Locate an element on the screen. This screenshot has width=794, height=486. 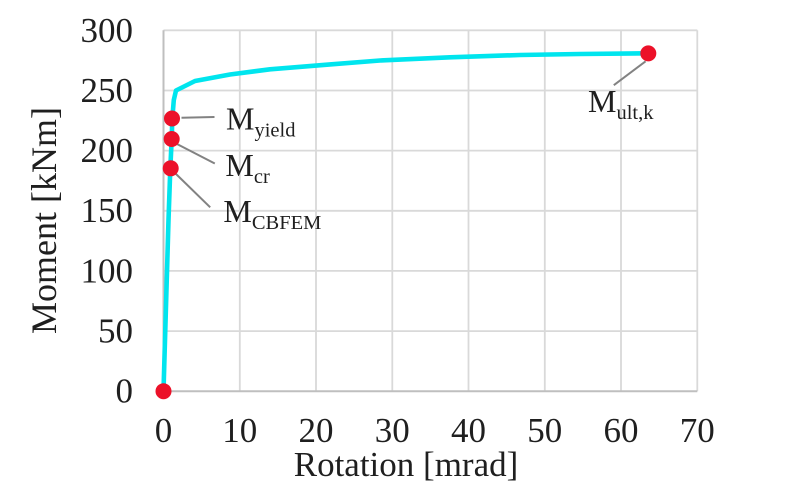
svg-text: 60 is located at coordinates (621, 430).